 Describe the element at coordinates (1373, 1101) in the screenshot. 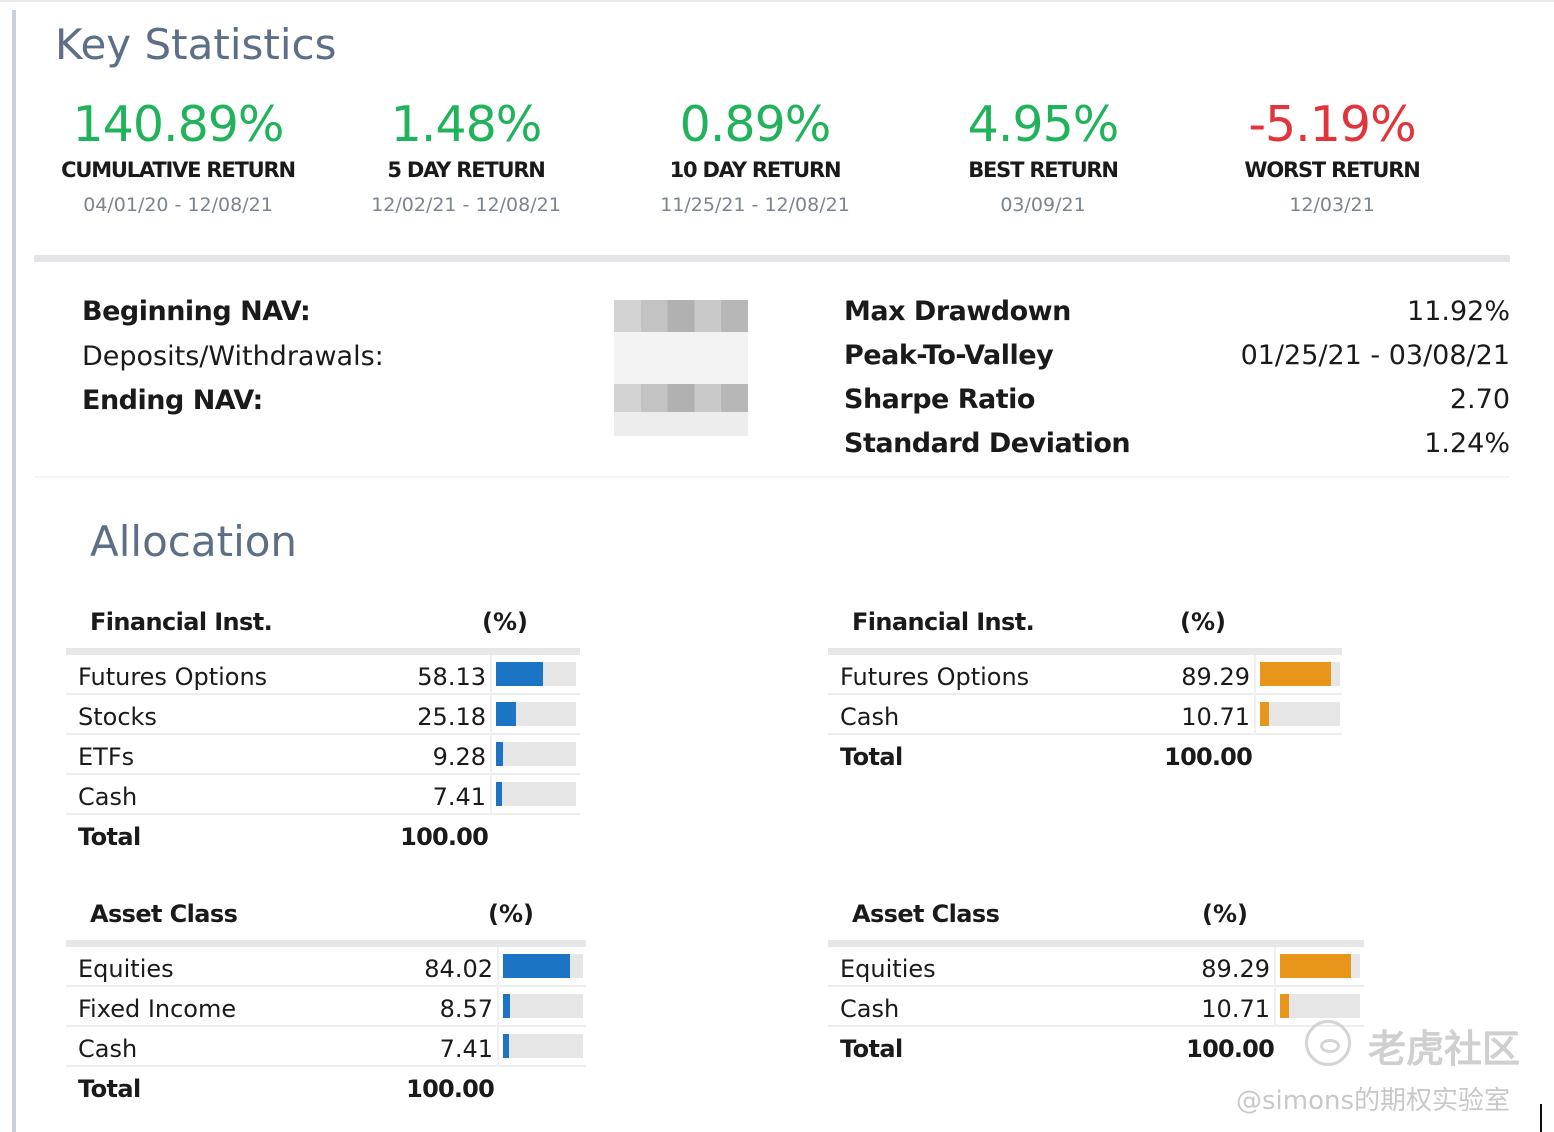

I see `watermark-user: @simons的期权实验室` at that location.